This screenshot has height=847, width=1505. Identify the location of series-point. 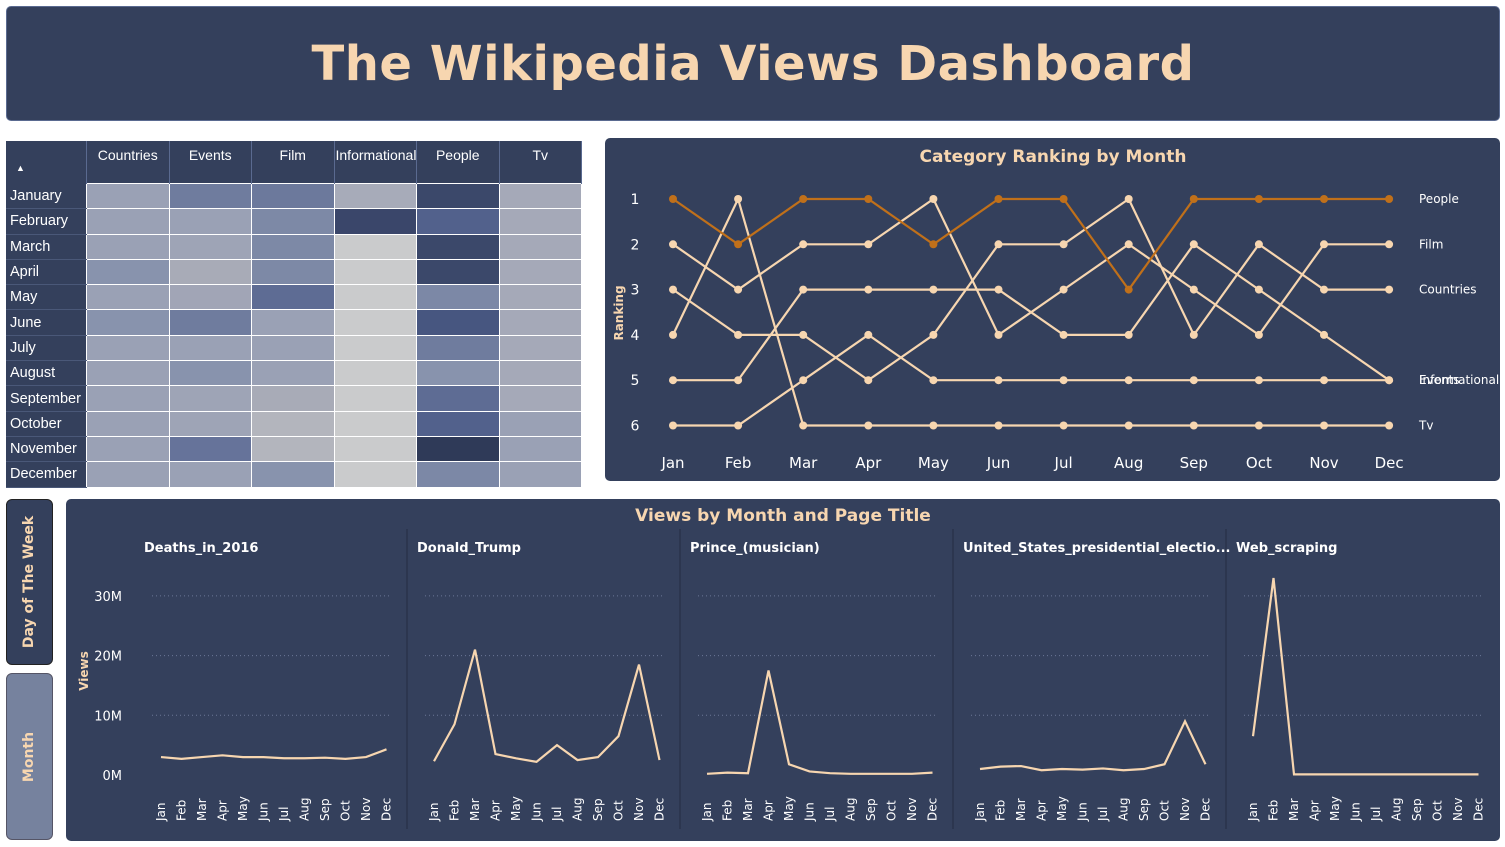
(933, 380).